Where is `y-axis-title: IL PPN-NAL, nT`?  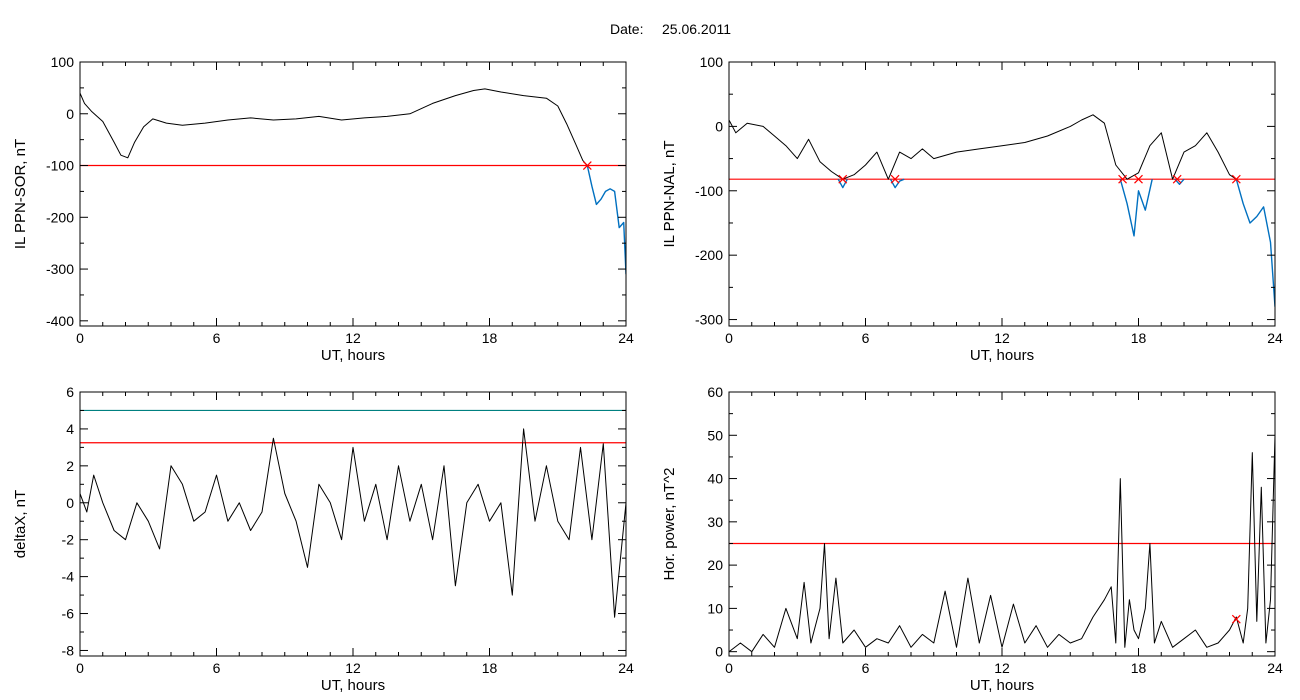 y-axis-title: IL PPN-NAL, nT is located at coordinates (669, 194).